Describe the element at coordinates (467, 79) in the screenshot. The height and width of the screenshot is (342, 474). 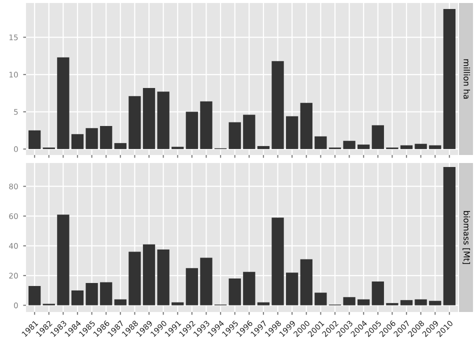
I see `y-axis-title: million ha` at that location.